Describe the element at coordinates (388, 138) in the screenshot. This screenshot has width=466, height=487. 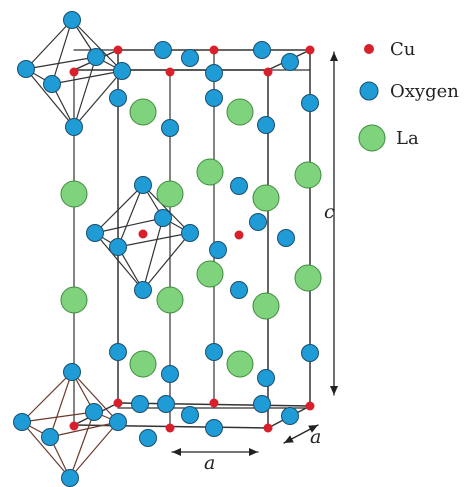
I see `legend-la: La` at that location.